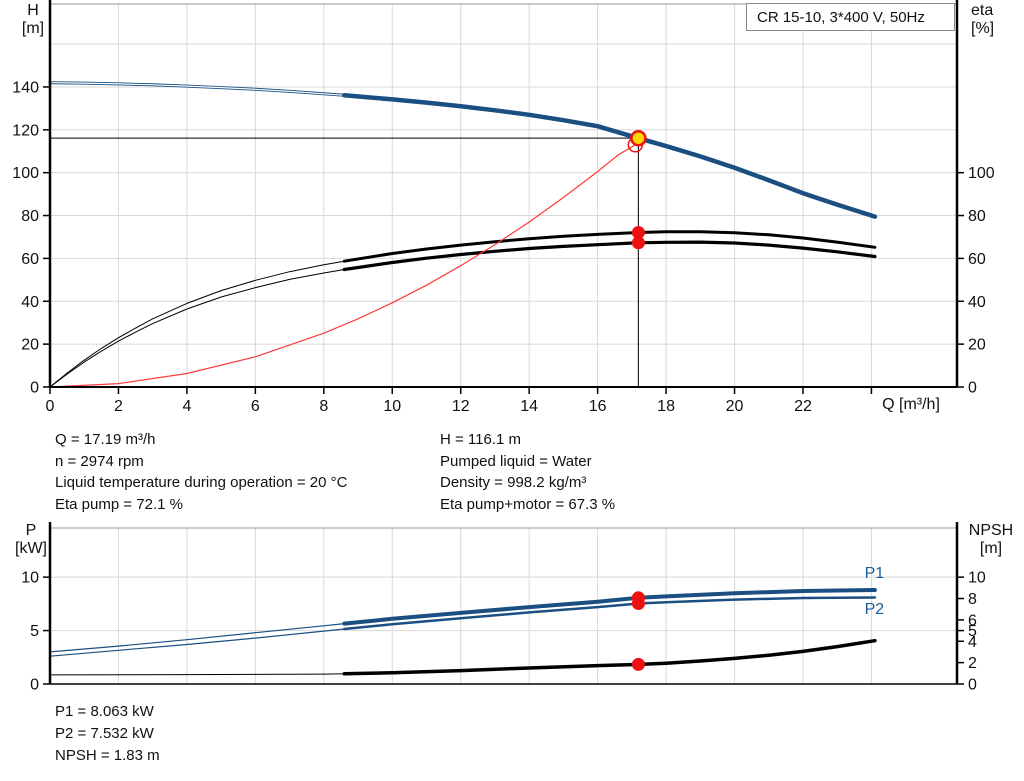  Describe the element at coordinates (972, 620) in the screenshot. I see `y-right-tick-label: 6` at that location.